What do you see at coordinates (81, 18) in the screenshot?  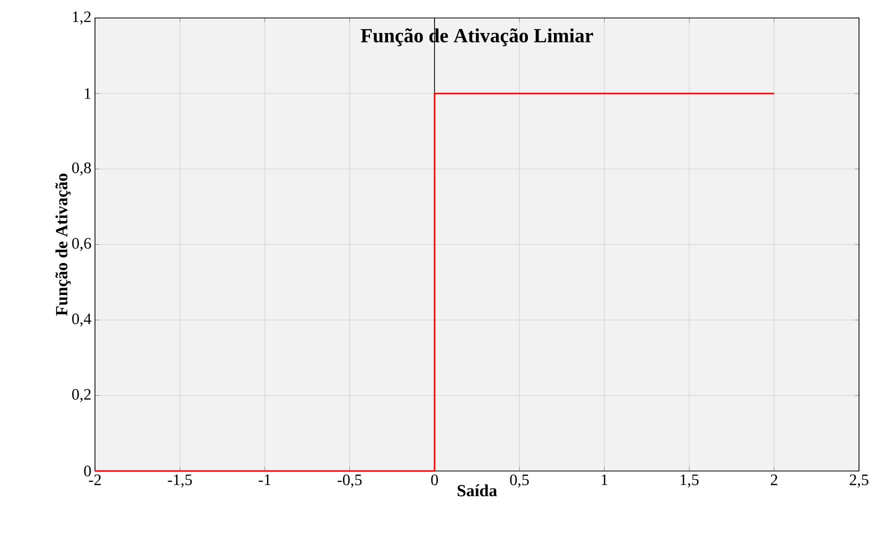 I see `y-tick-label: 1,2` at bounding box center [81, 18].